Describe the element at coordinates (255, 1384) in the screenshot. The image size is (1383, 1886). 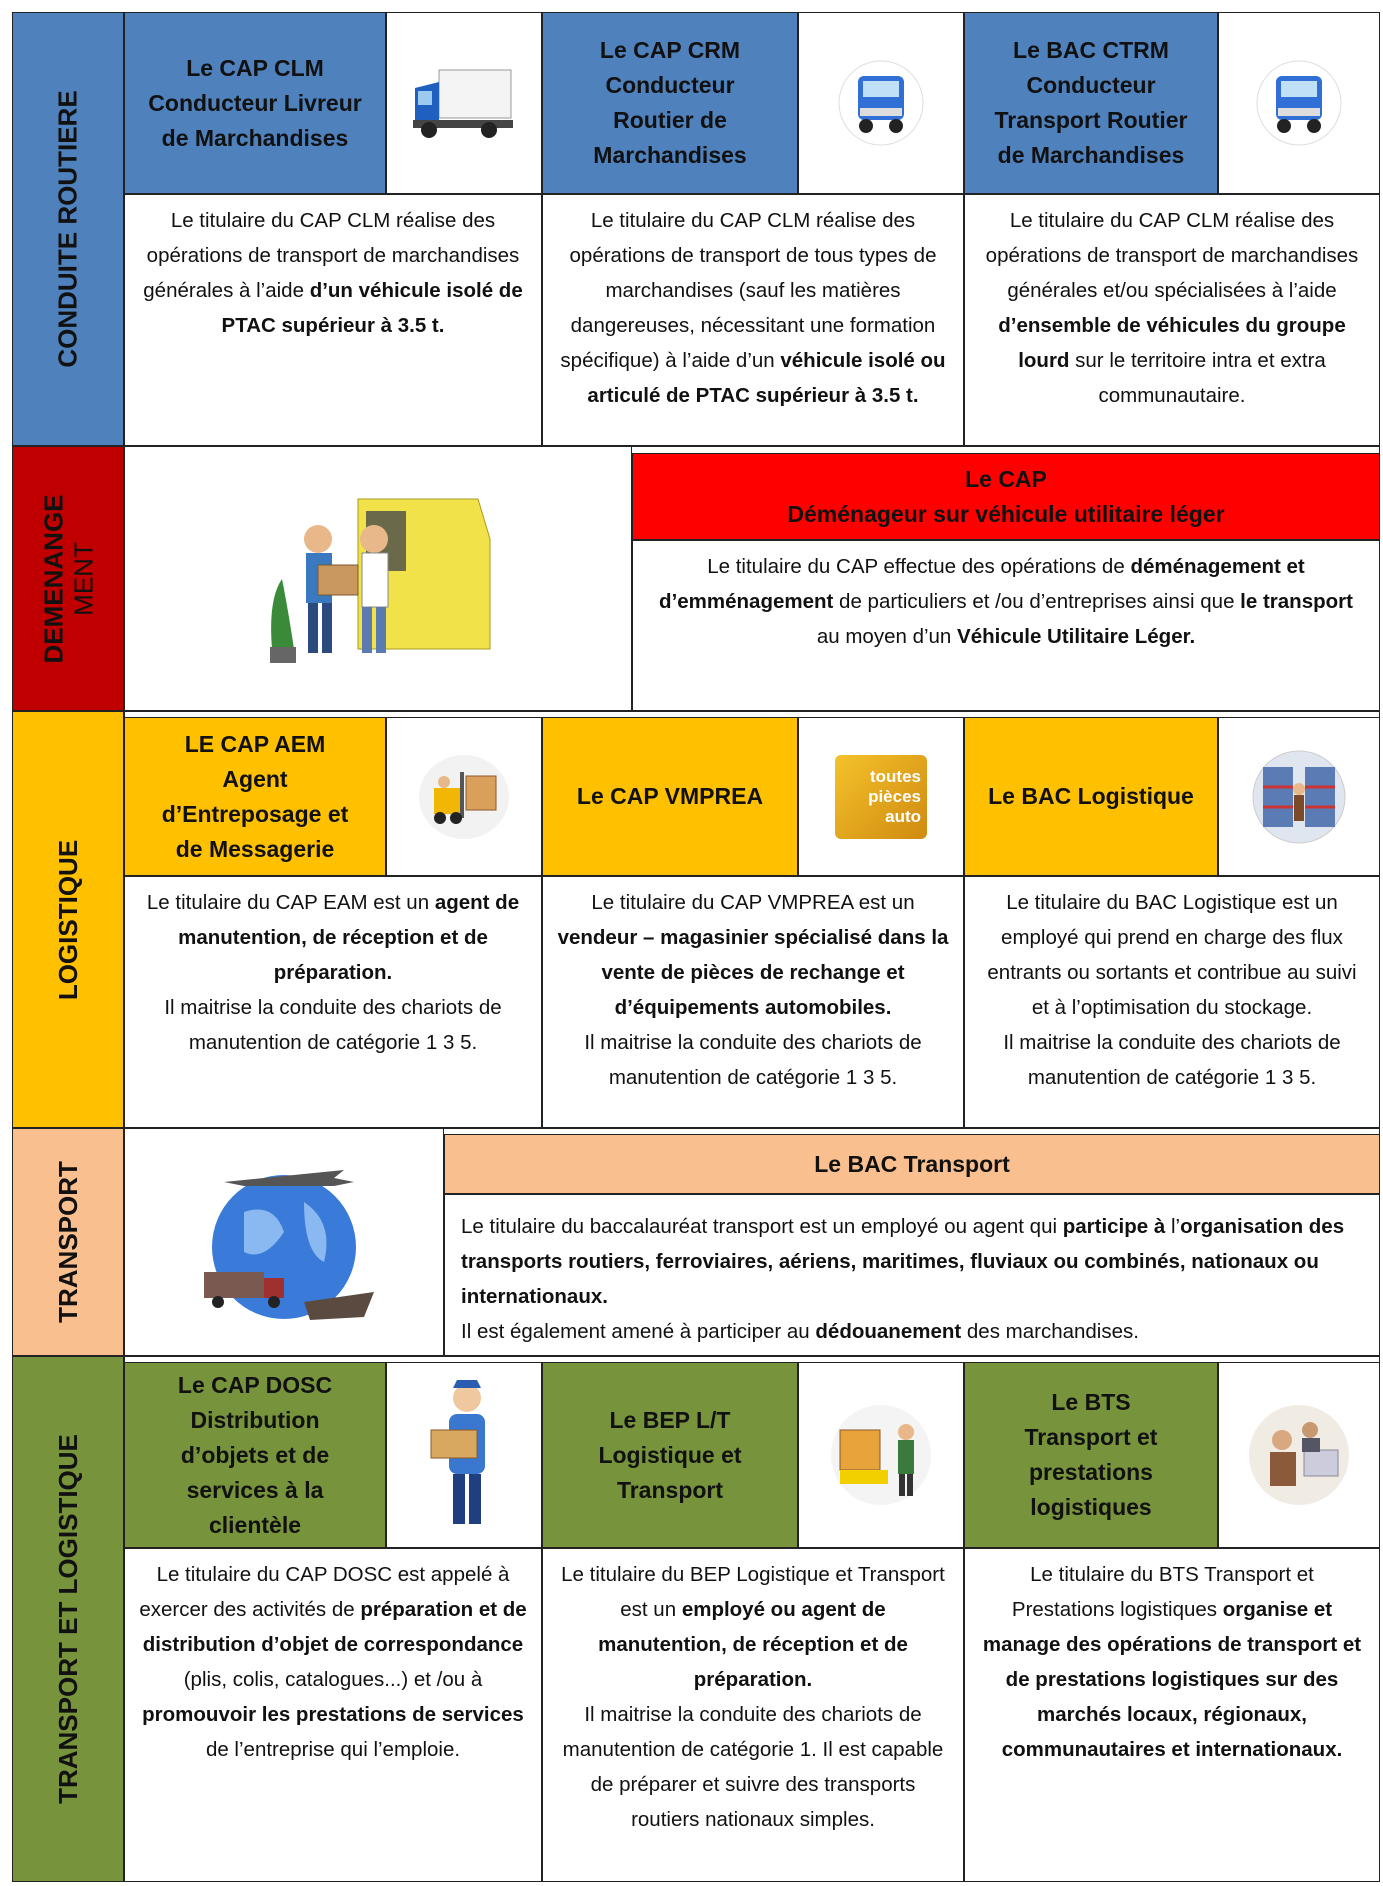
I see `title-line: Le CAP DOSC` at that location.